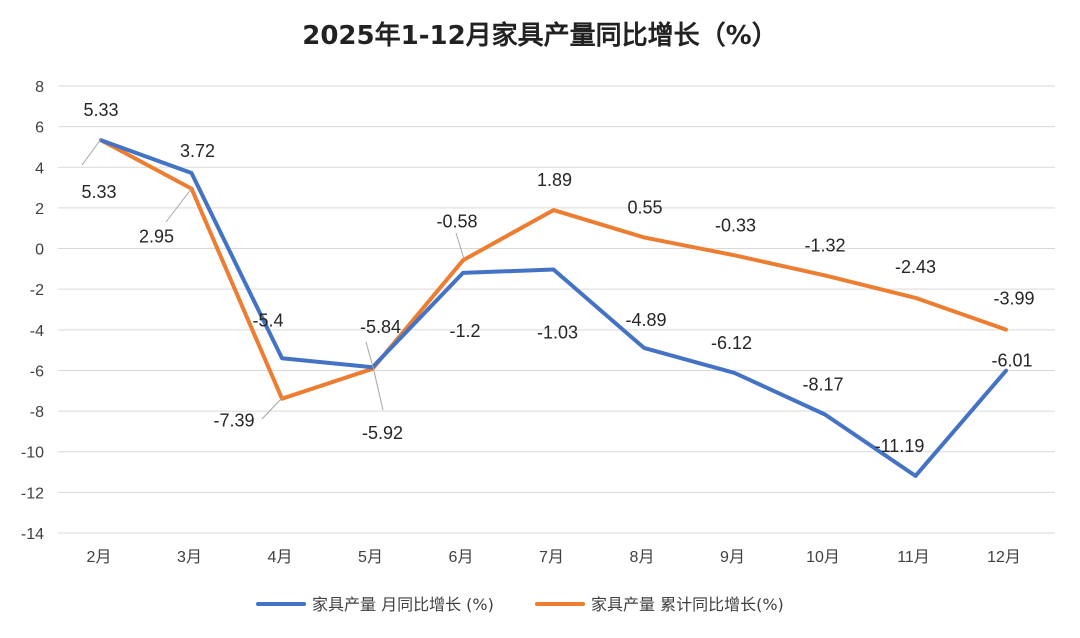  I want to click on y-tick-label: -2, so click(37, 290).